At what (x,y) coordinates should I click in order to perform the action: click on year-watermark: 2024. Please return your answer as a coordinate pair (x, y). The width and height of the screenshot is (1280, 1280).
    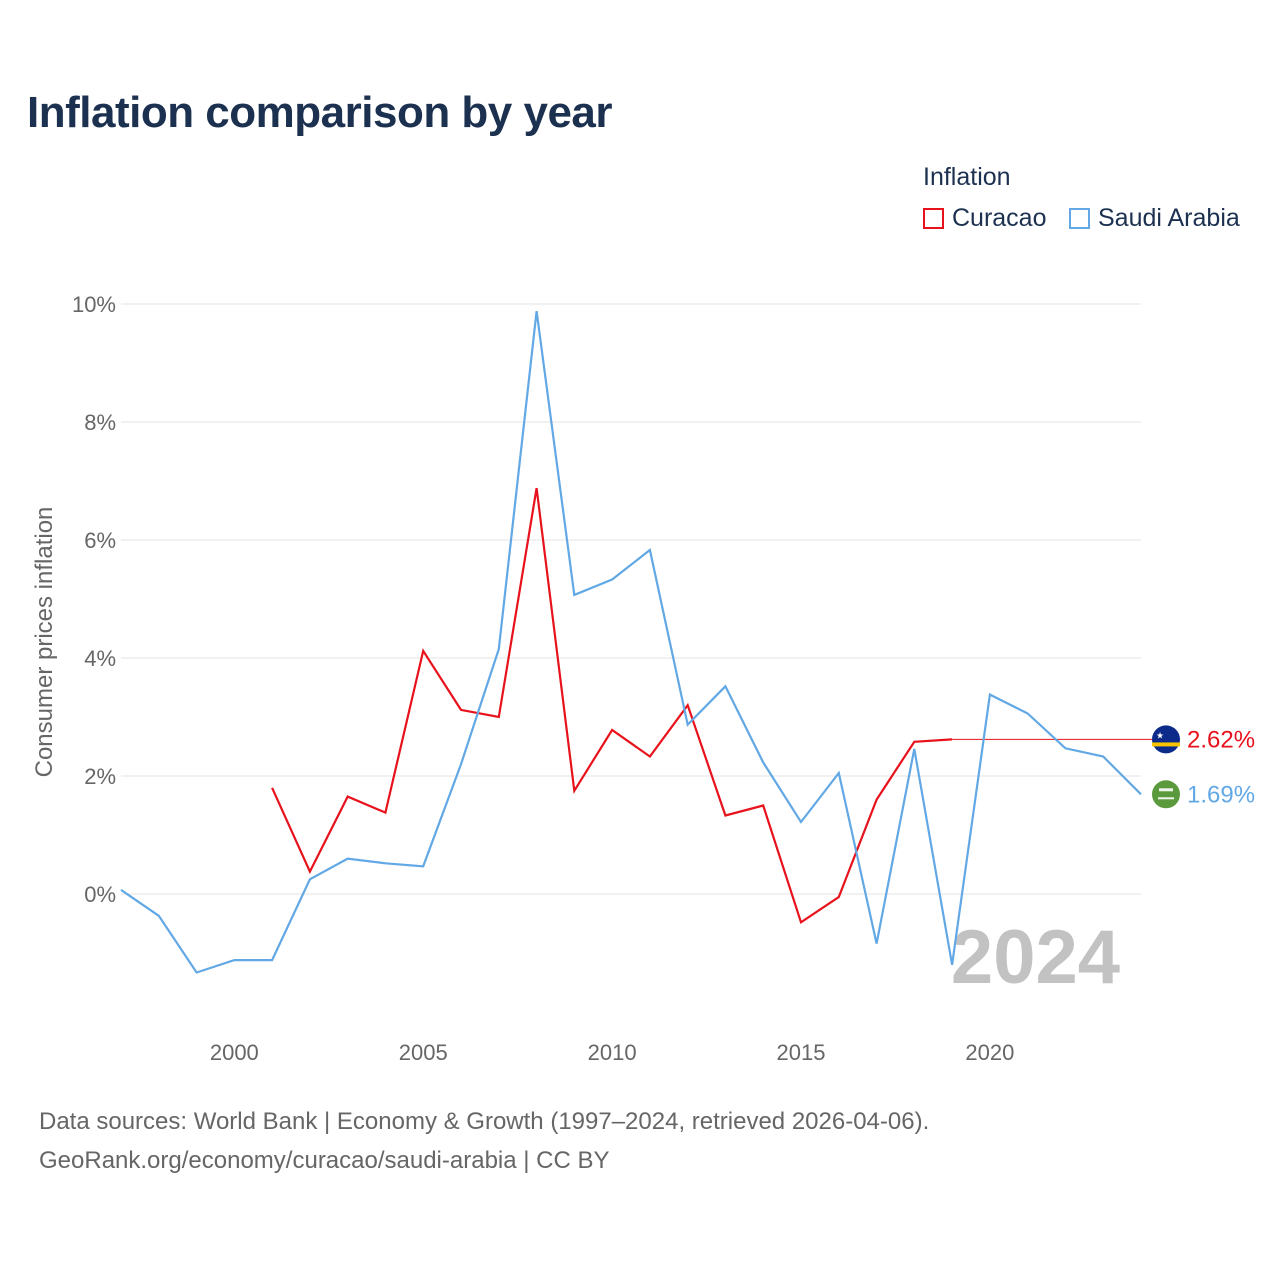
    Looking at the image, I should click on (1035, 957).